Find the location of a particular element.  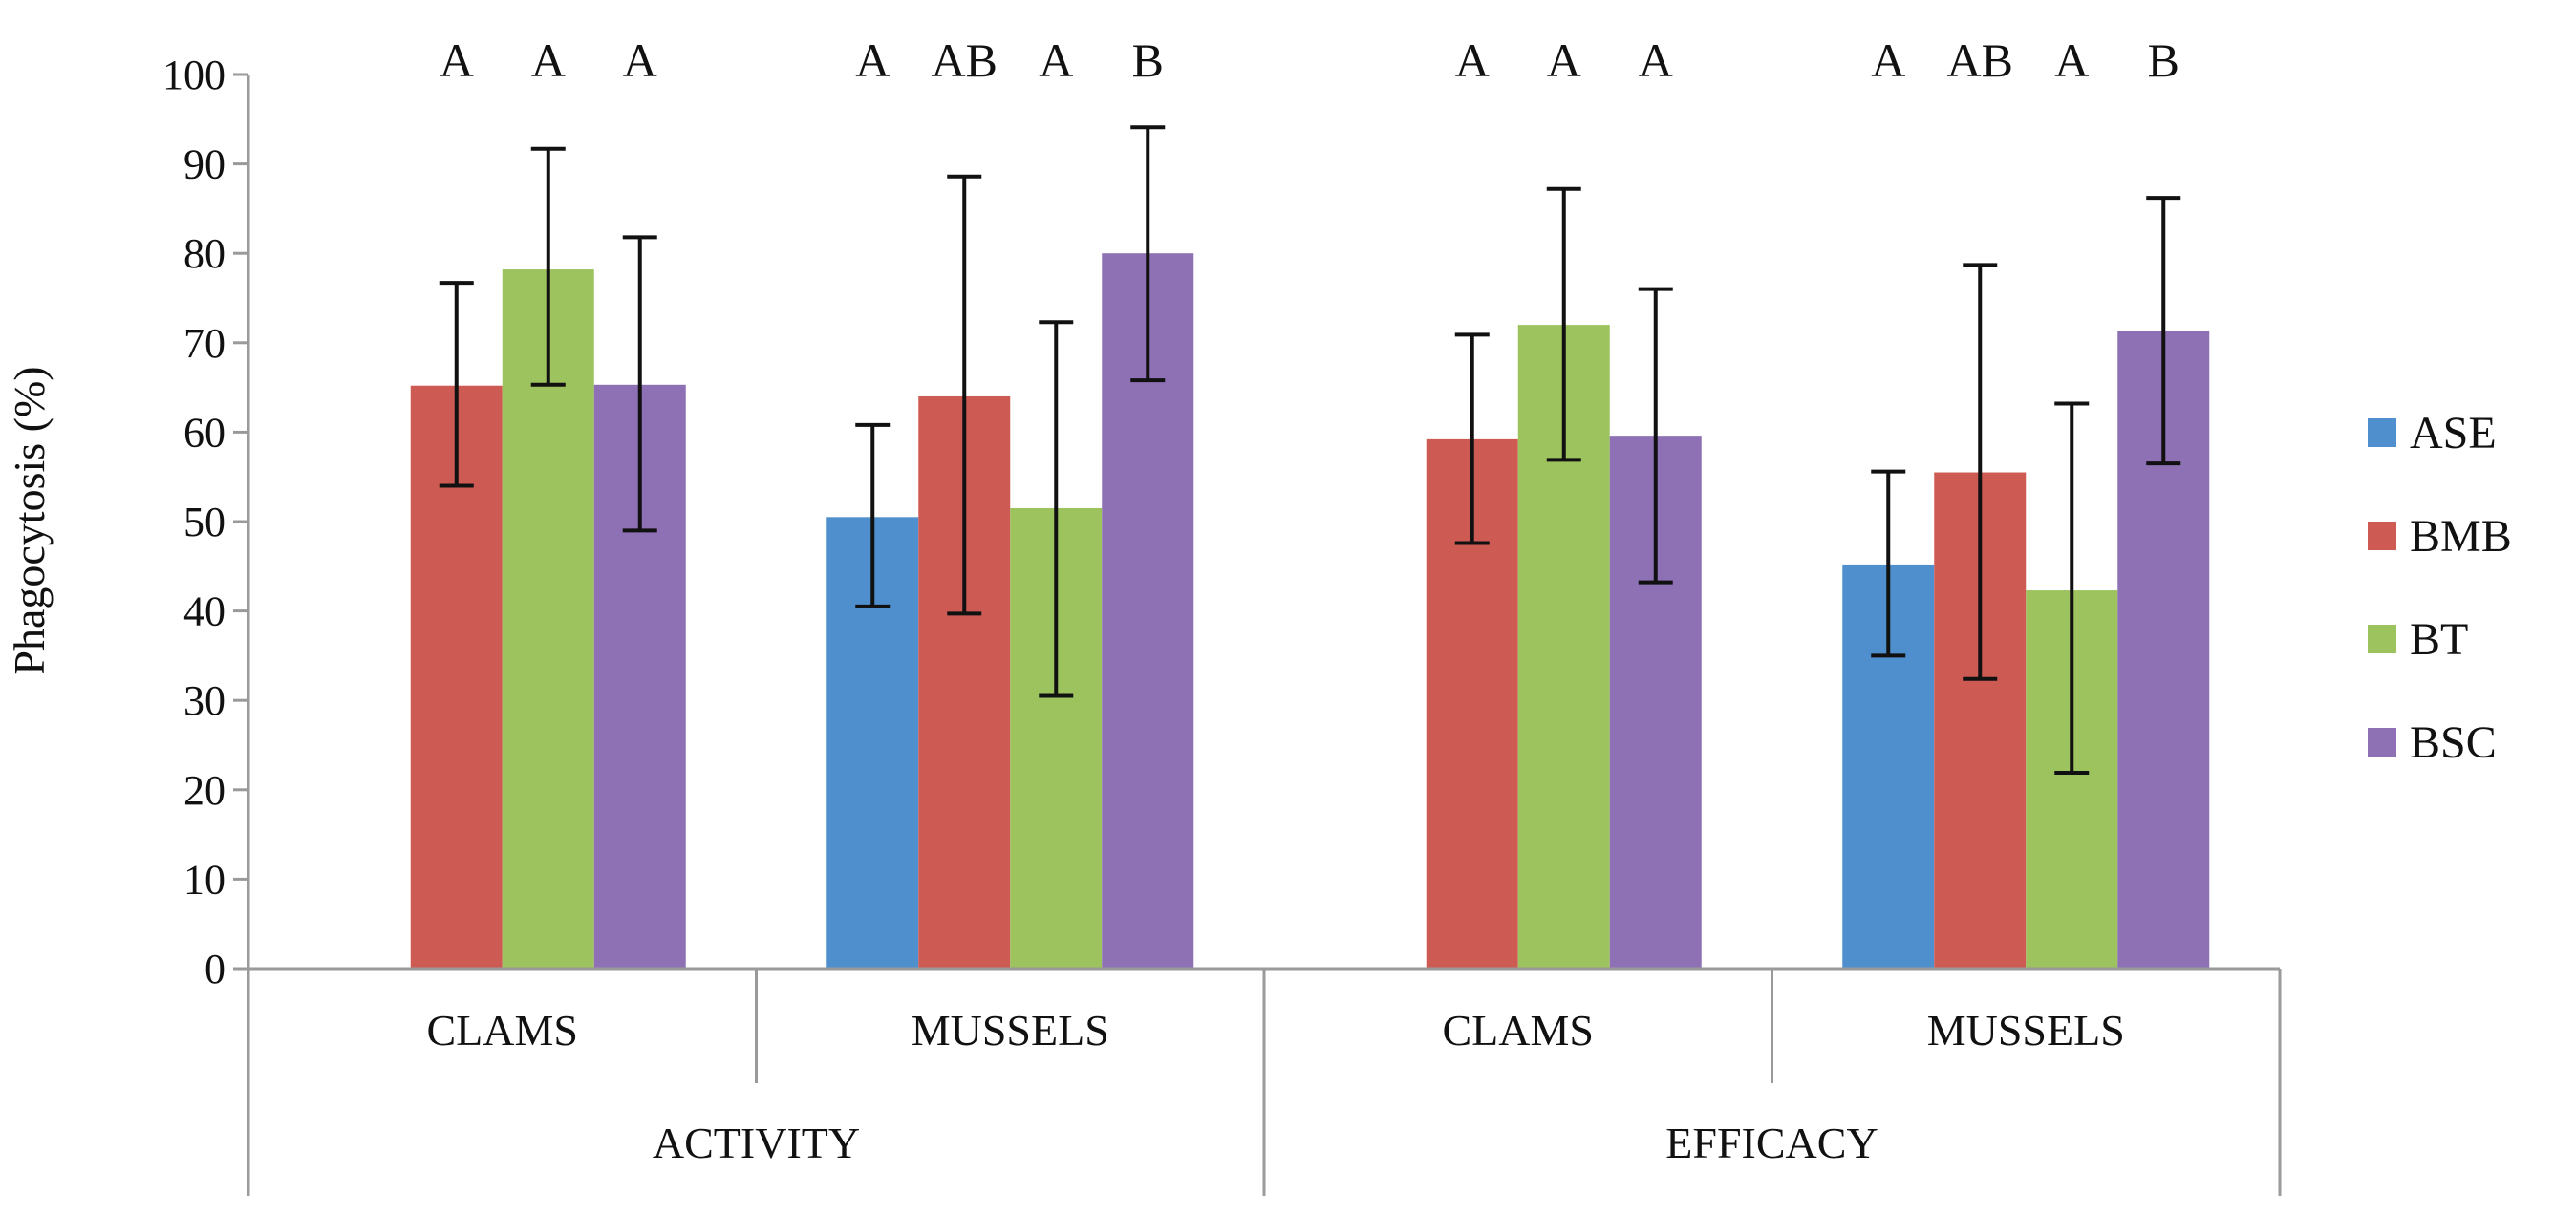

y-tick-label: 30 is located at coordinates (204, 700).